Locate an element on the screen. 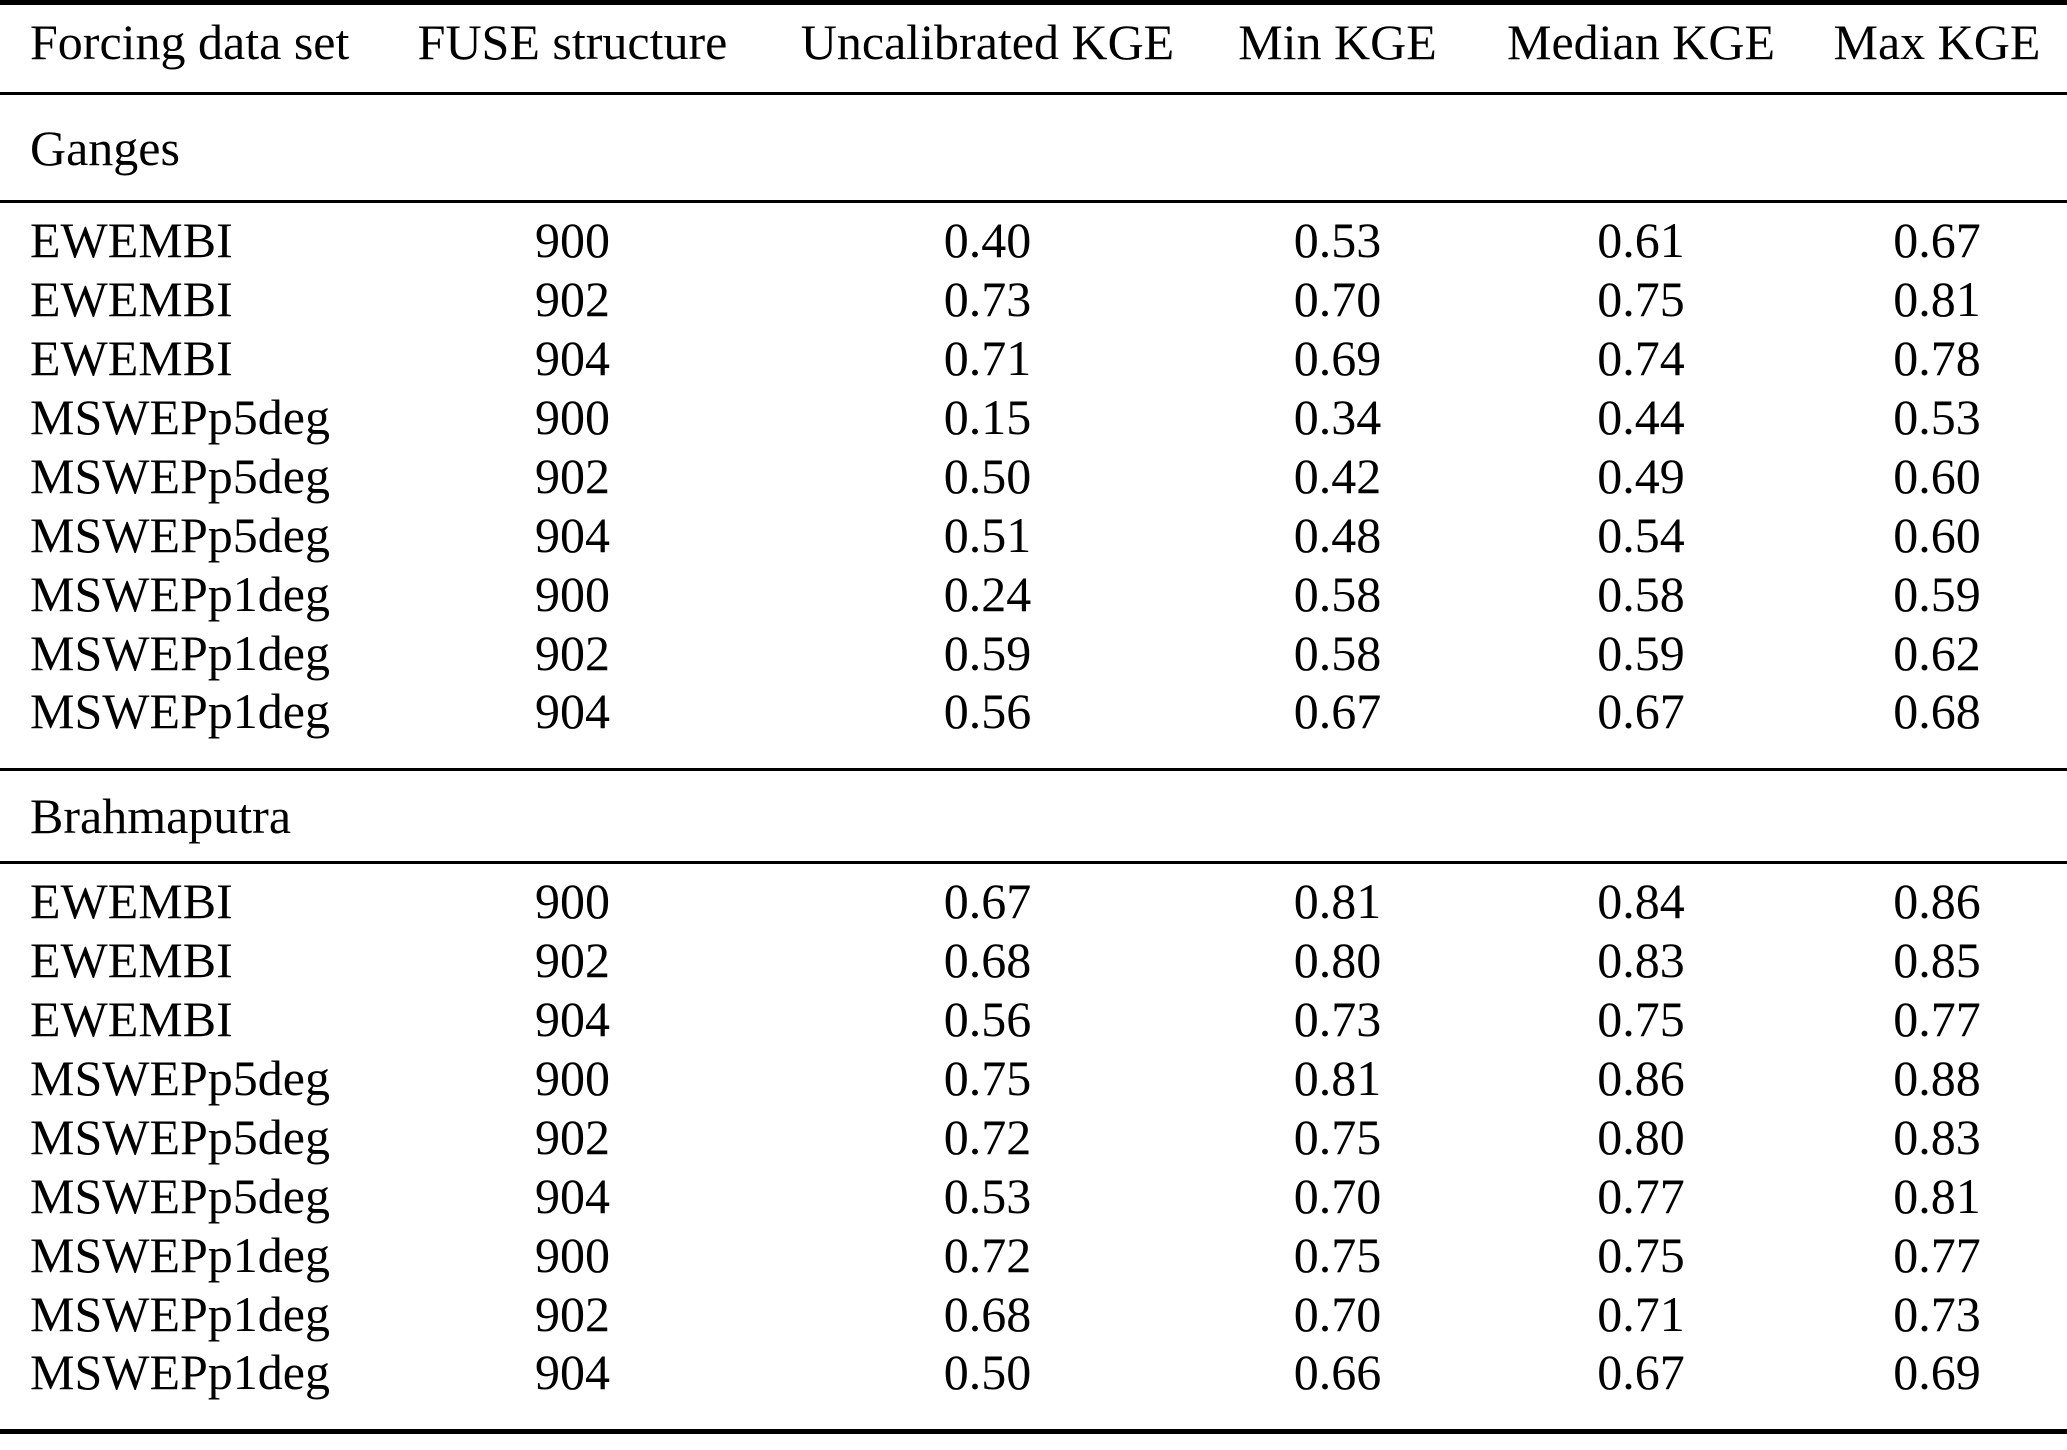 This screenshot has height=1450, width=2067. table-row: MSWEPp5deg 902 0.50 0.42 0.49 0.60 is located at coordinates (1033, 475).